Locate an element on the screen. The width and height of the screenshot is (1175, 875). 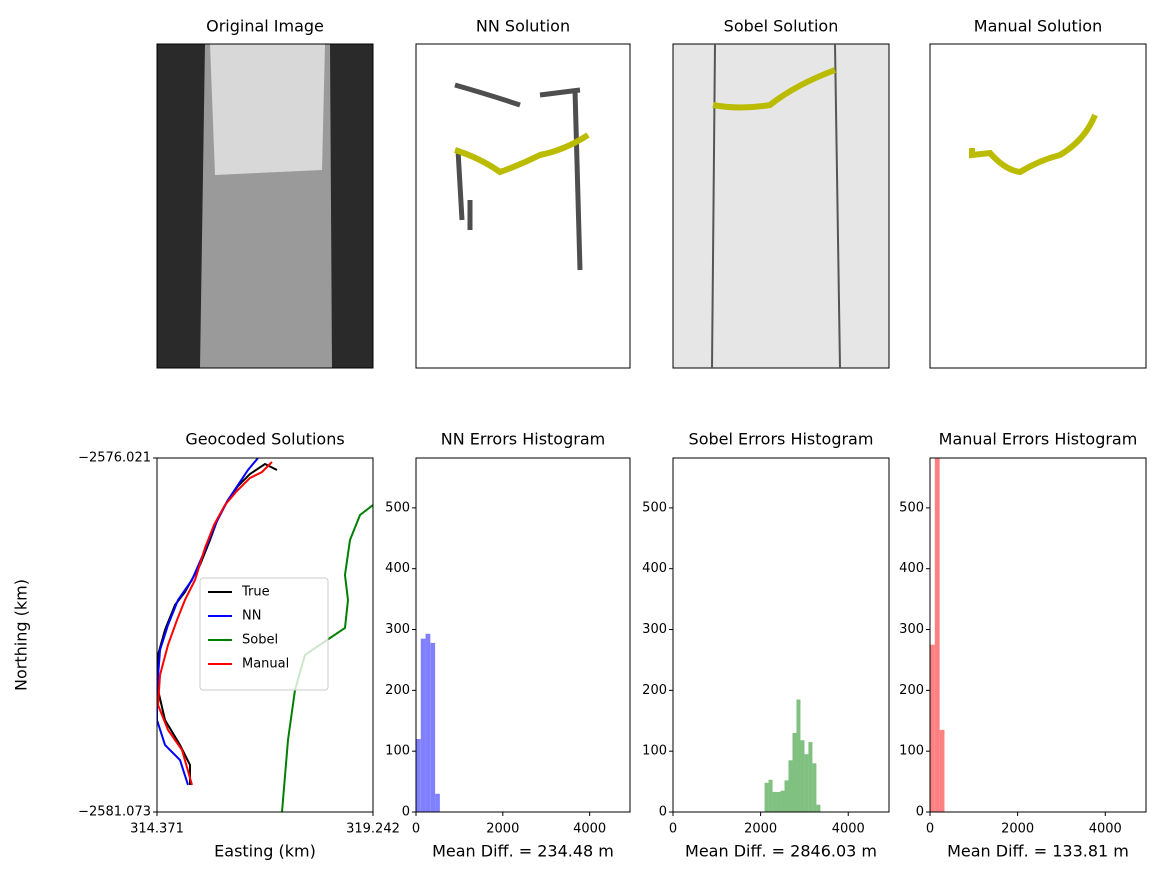
image-panel: Original Image is located at coordinates (265, 193).